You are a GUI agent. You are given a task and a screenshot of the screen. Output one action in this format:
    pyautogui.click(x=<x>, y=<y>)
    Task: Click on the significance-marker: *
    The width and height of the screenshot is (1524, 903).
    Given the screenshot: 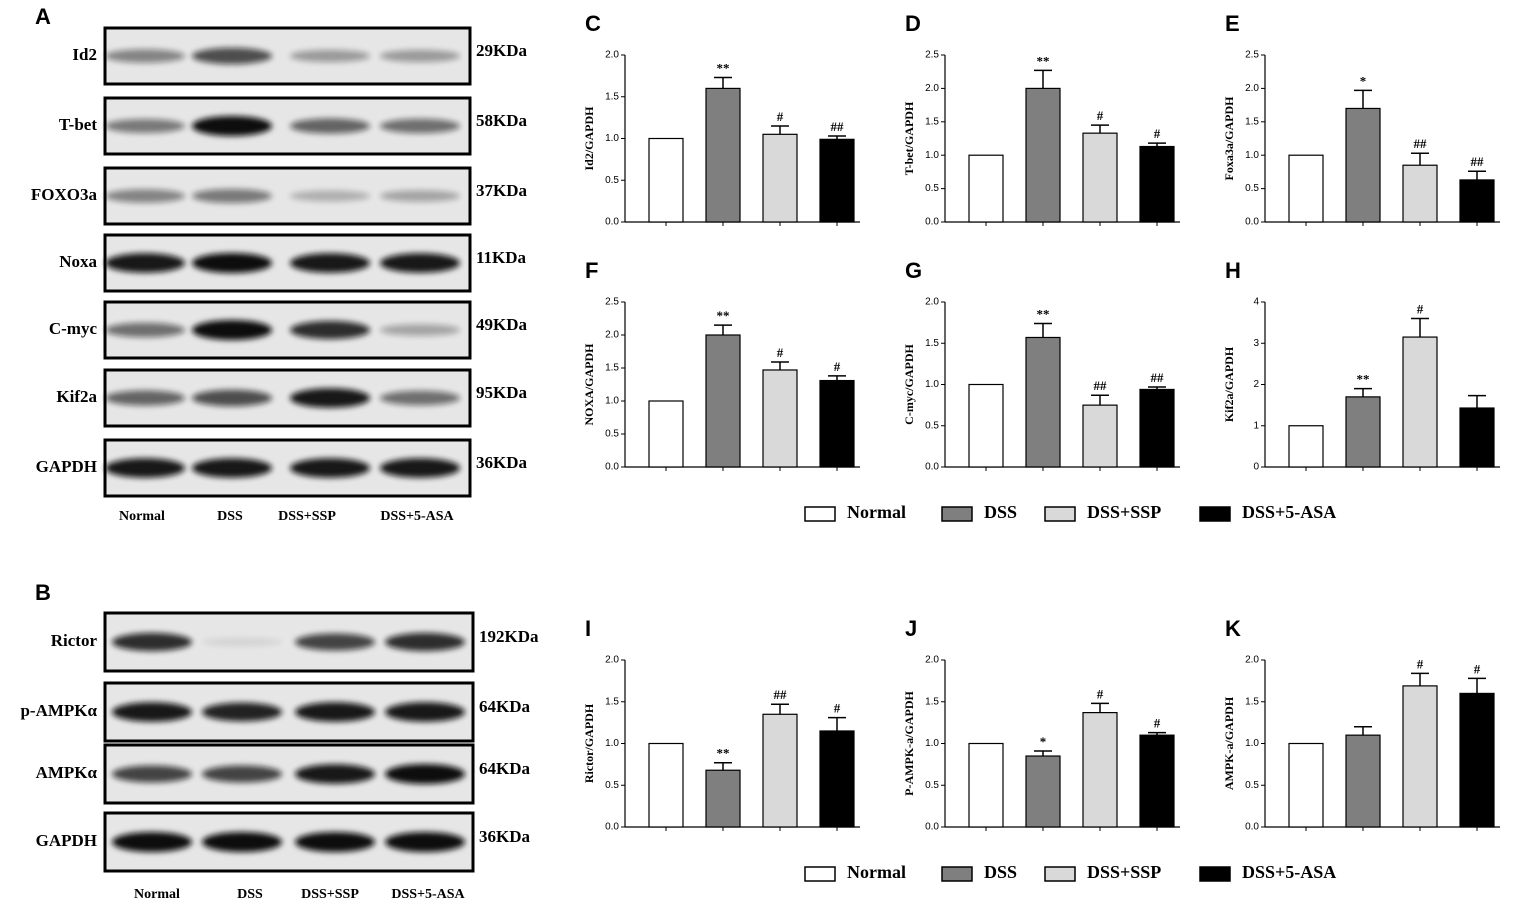 What is the action you would take?
    pyautogui.click(x=1363, y=80)
    